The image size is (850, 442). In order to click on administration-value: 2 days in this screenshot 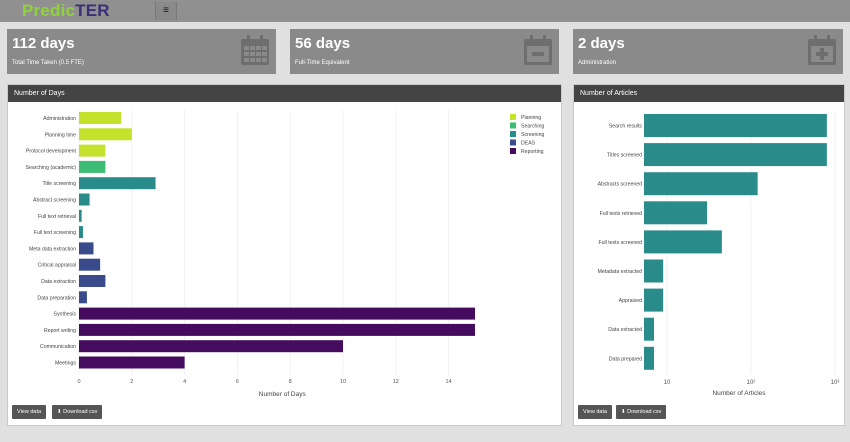, I will do `click(601, 43)`.